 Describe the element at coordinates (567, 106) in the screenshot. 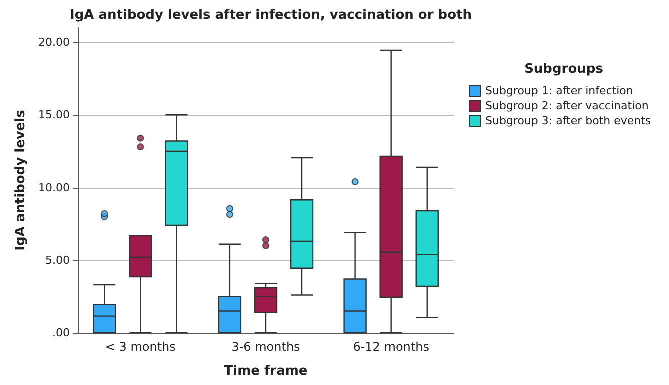

I see `legend-label: Subgroup 2: after vaccination` at that location.